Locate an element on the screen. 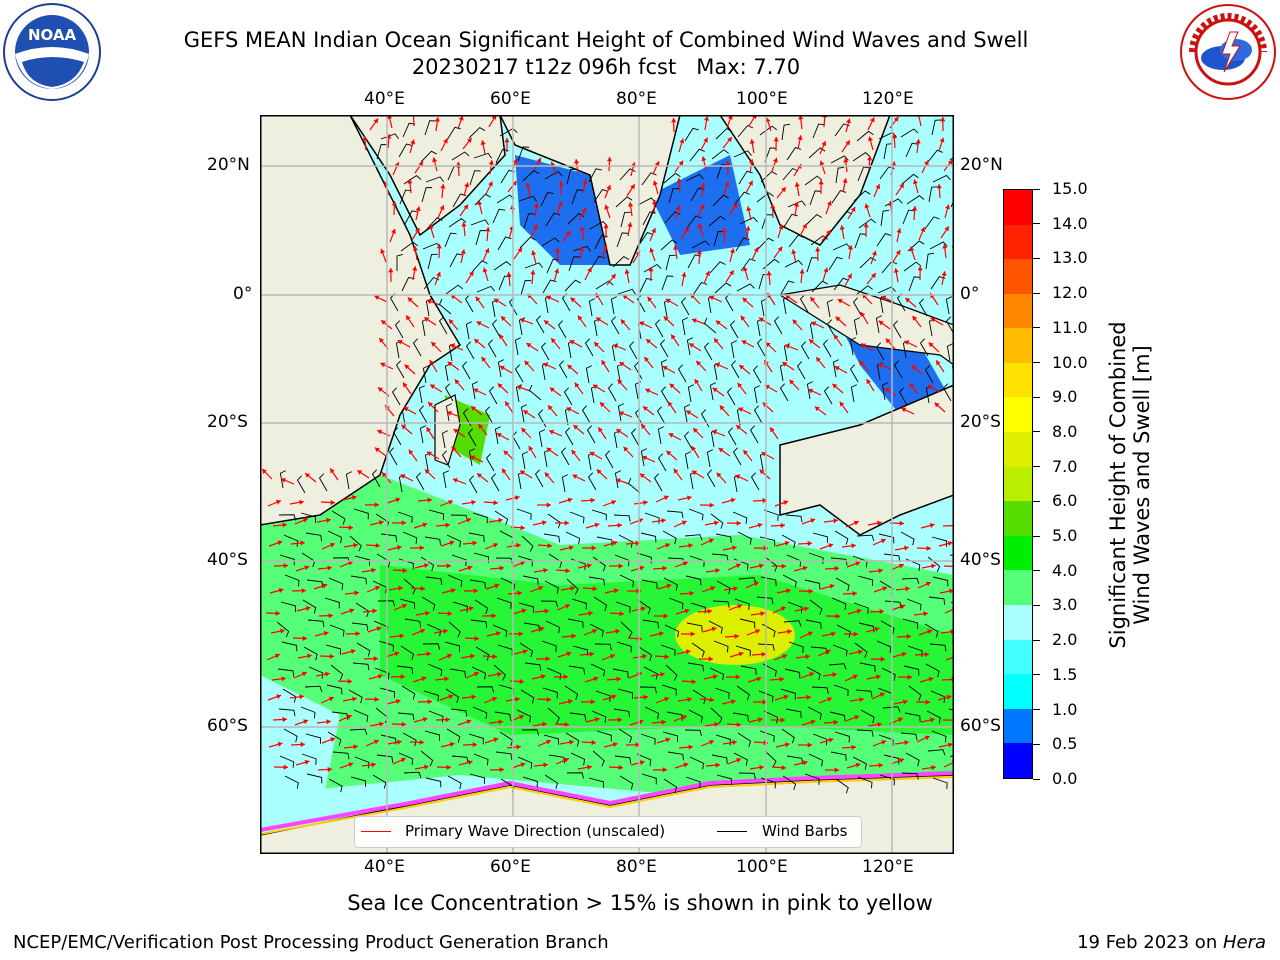 This screenshot has height=960, width=1280. lon-label-top-120e: 120°E is located at coordinates (888, 99).